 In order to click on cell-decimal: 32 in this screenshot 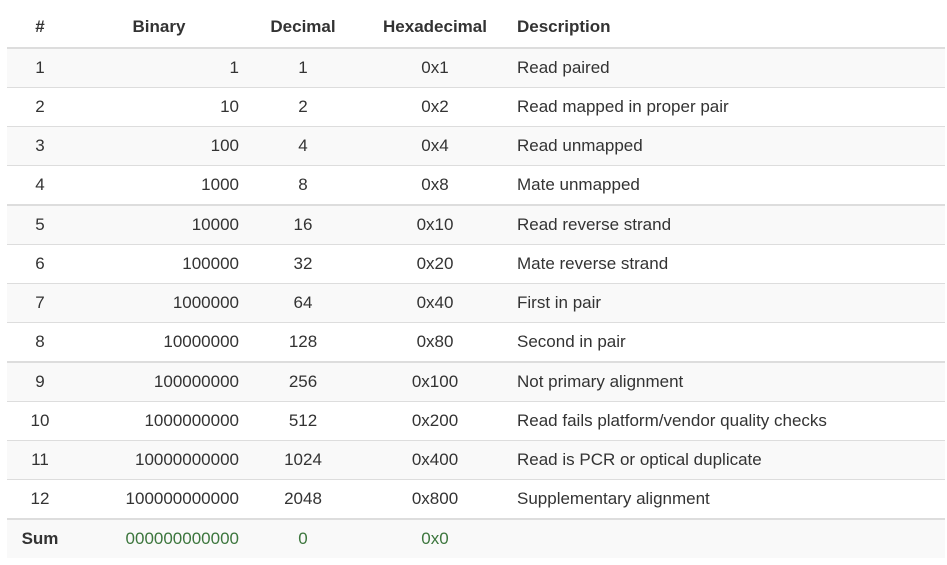, I will do `click(303, 264)`.